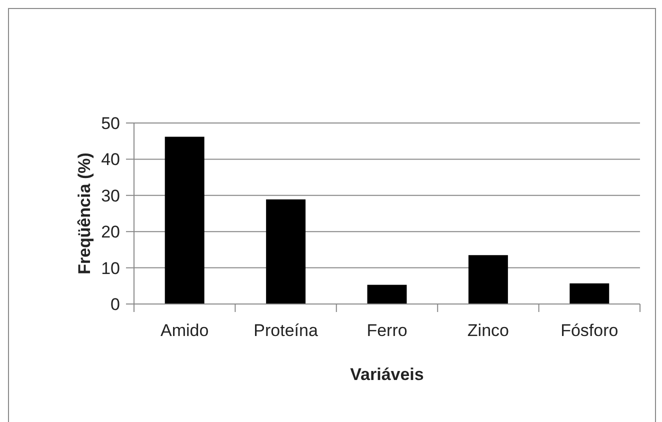 This screenshot has width=662, height=422. What do you see at coordinates (184, 330) in the screenshot?
I see `x-tick-label: Amido` at bounding box center [184, 330].